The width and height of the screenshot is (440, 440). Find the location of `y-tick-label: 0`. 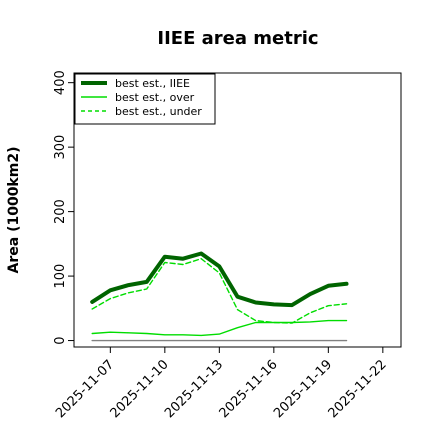

y-tick-label: 0 is located at coordinates (60, 340).